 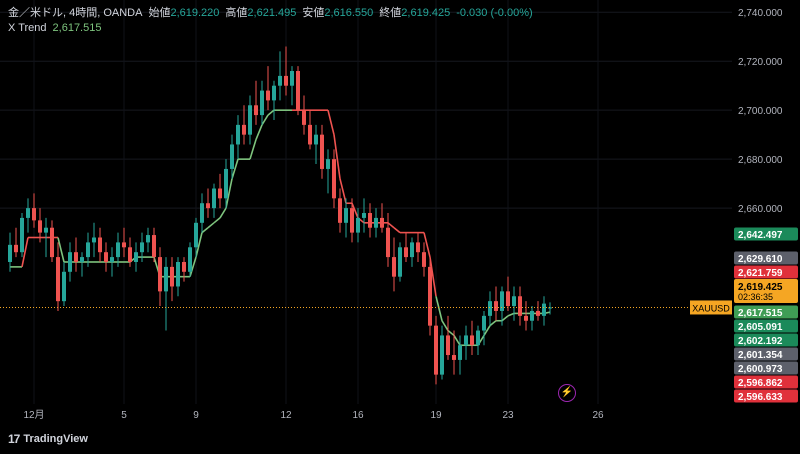 I want to click on indicator-label: X Trend, so click(x=27, y=28).